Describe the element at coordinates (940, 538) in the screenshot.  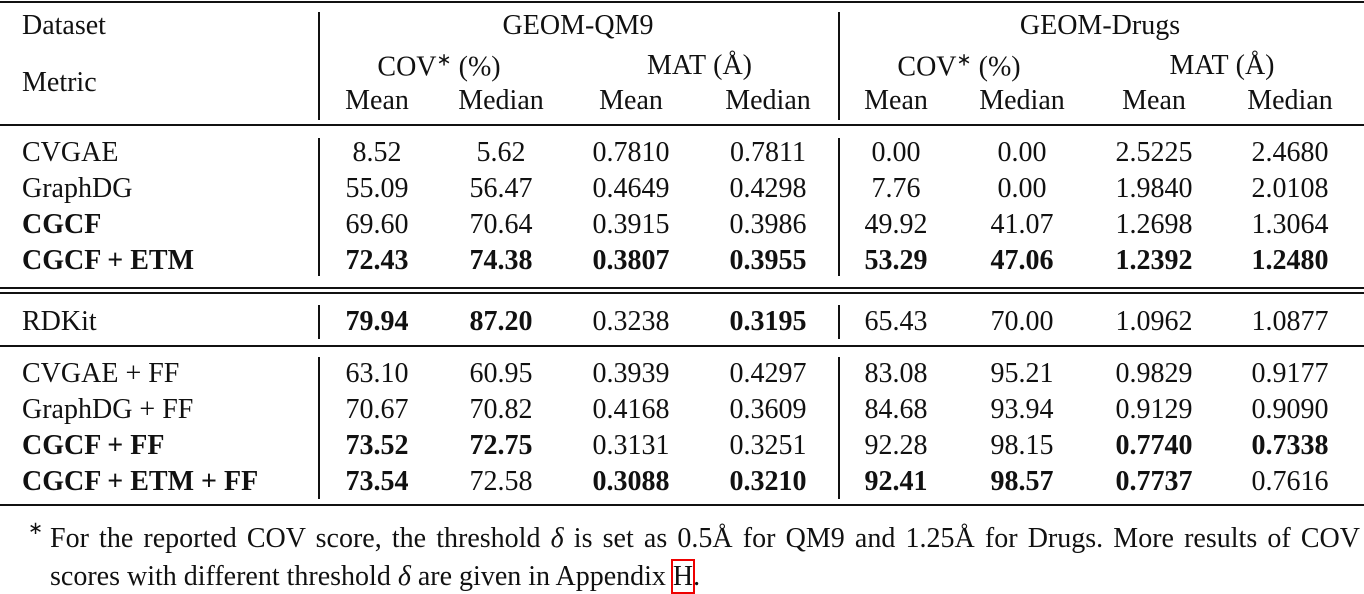
I see `footnote-math: 1.25Å` at that location.